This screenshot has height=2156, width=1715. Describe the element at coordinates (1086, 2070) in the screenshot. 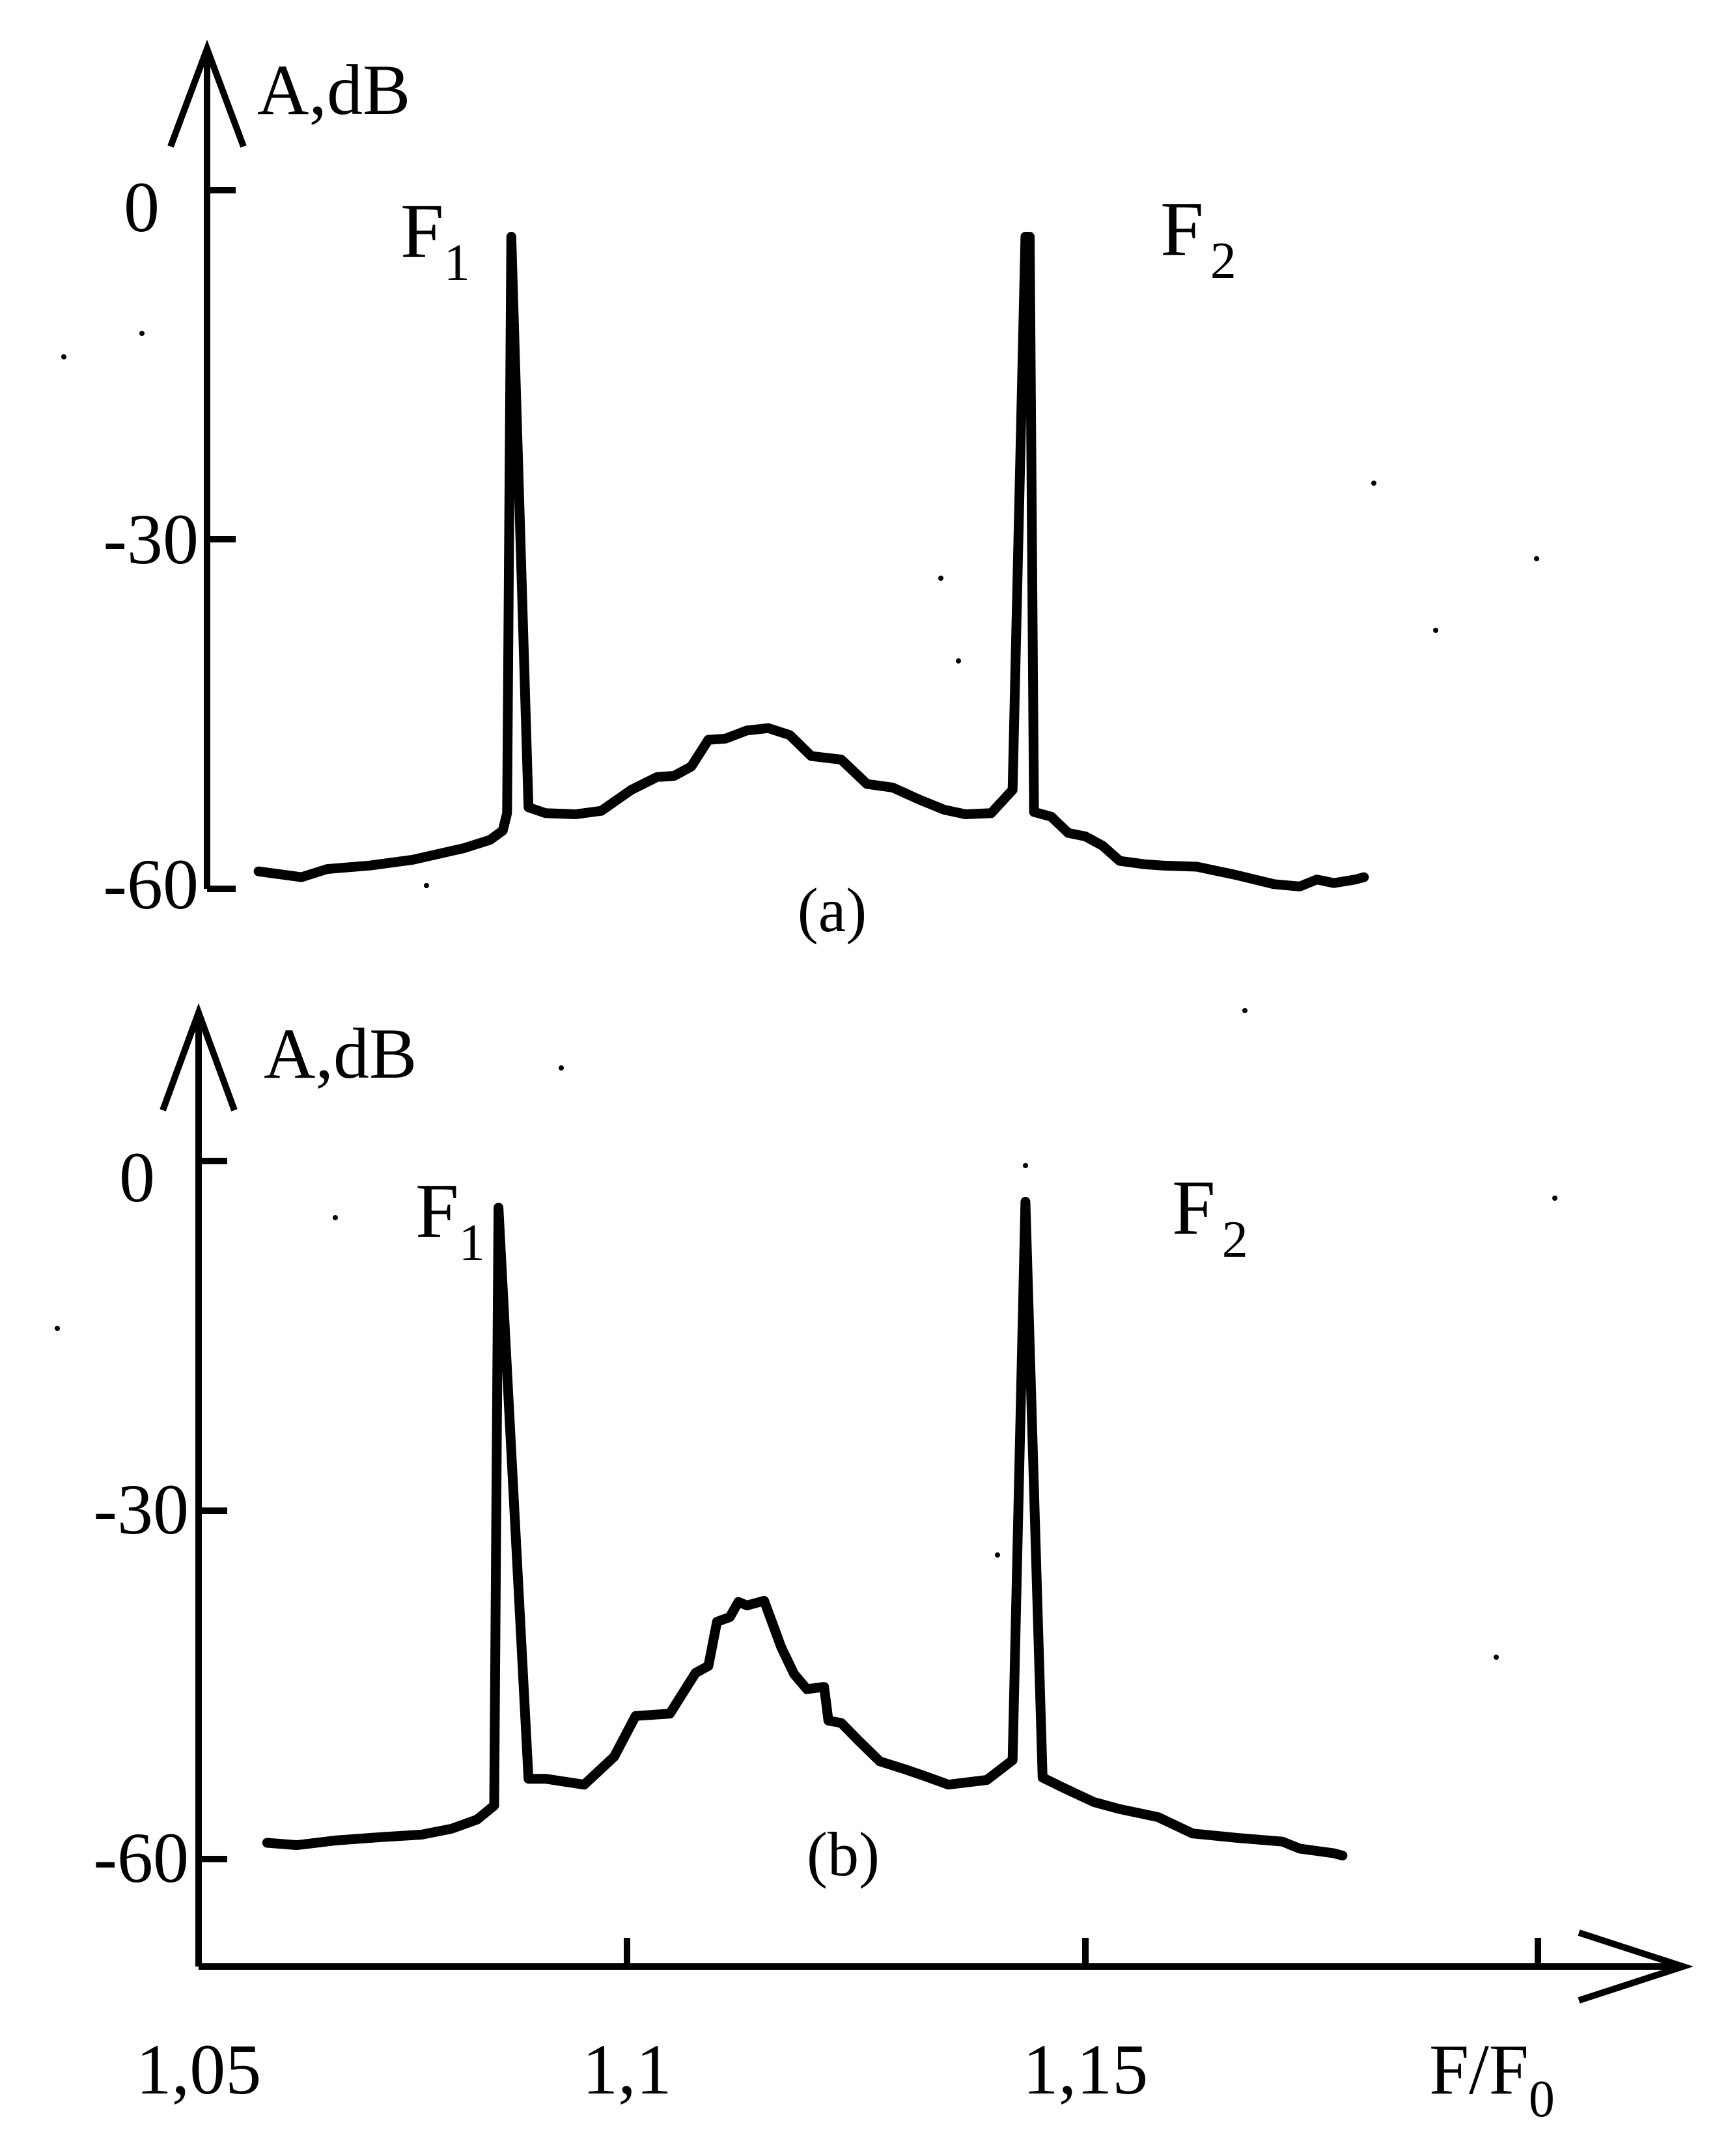

I see `x-tick-label-1-15: 1,15` at that location.